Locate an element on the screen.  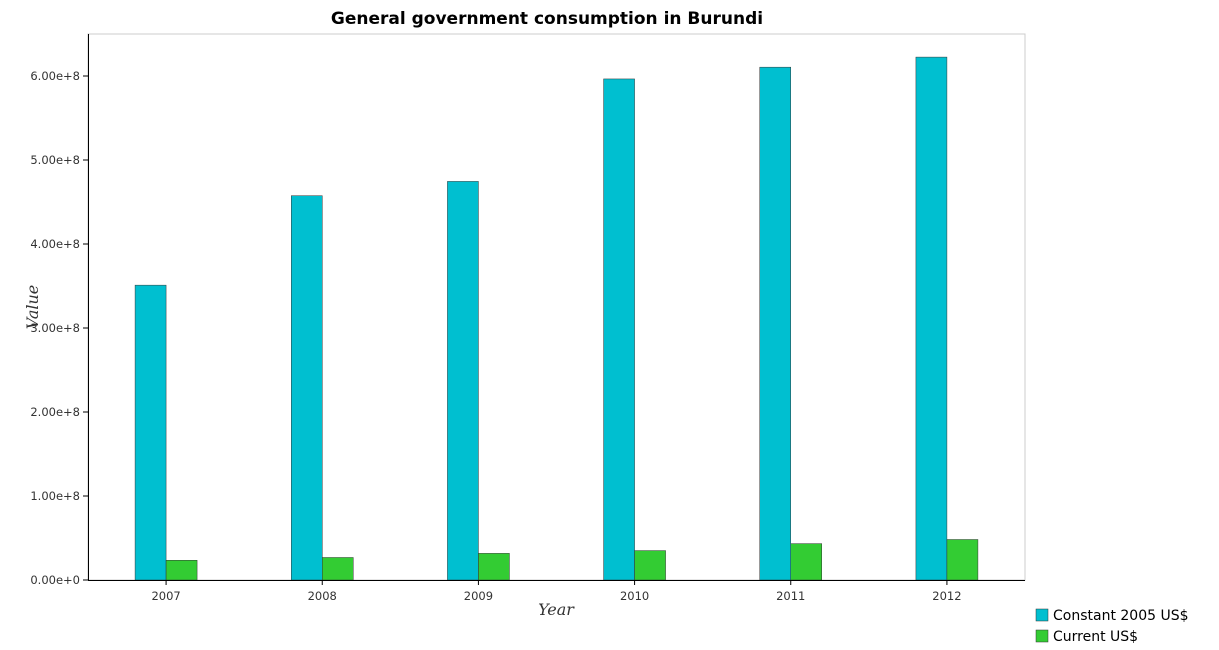
bar-constant-2007 is located at coordinates (150, 432).